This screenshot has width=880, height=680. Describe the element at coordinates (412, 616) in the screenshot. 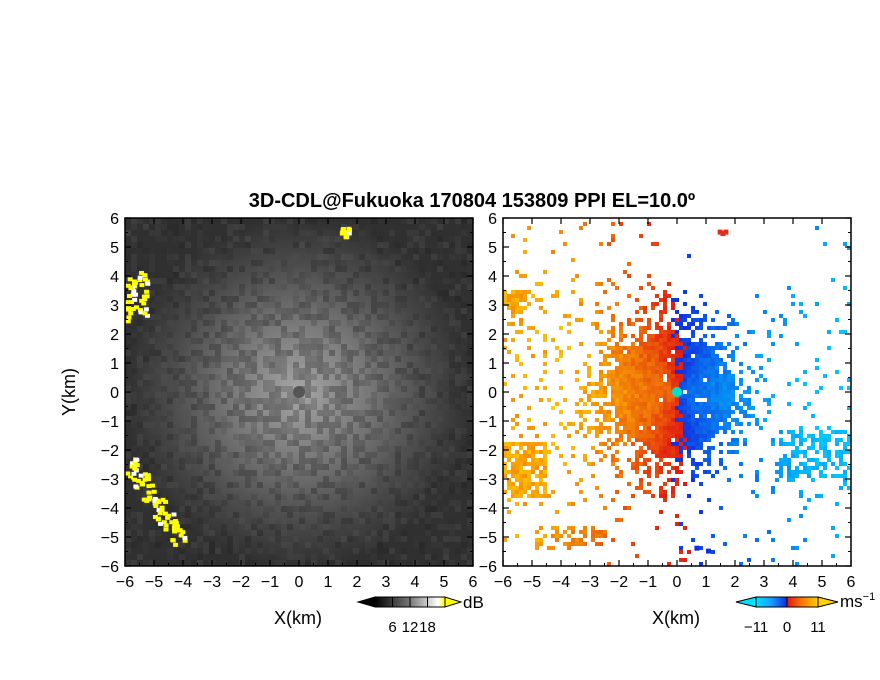

I see `snr-colorbar-ticks: 6 12 18` at that location.